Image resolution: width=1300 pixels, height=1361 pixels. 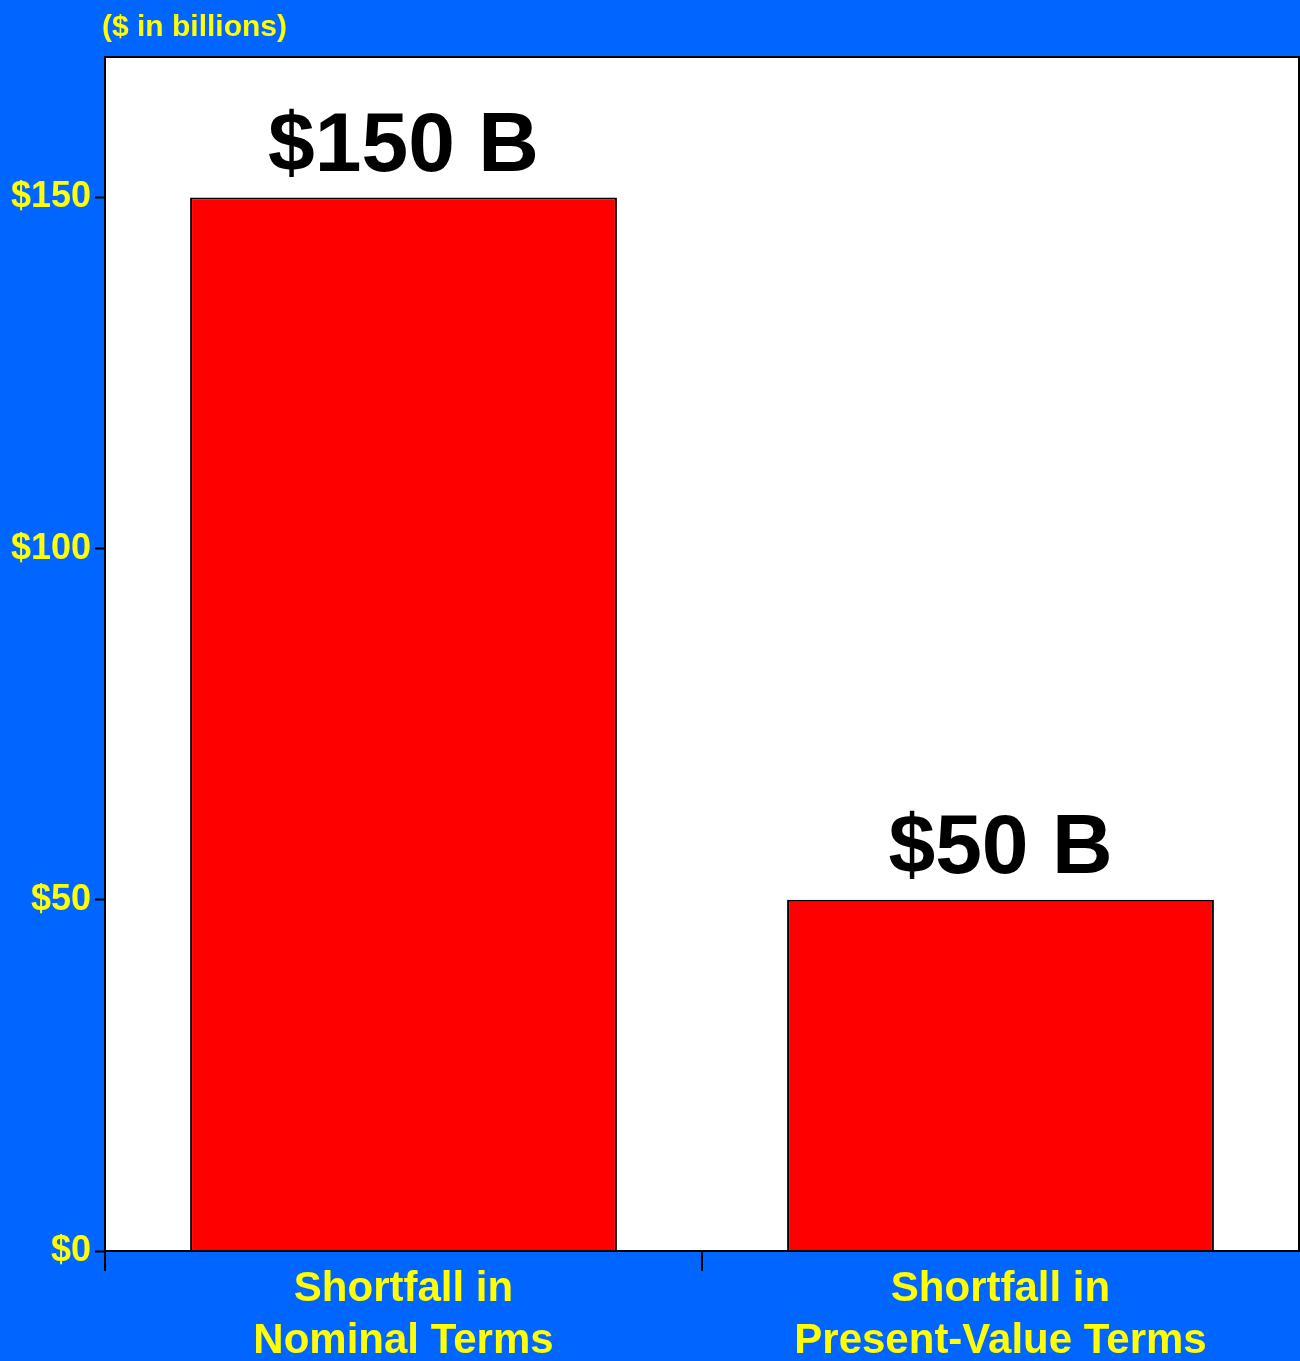 I want to click on data-label: $50 B, so click(x=1000, y=843).